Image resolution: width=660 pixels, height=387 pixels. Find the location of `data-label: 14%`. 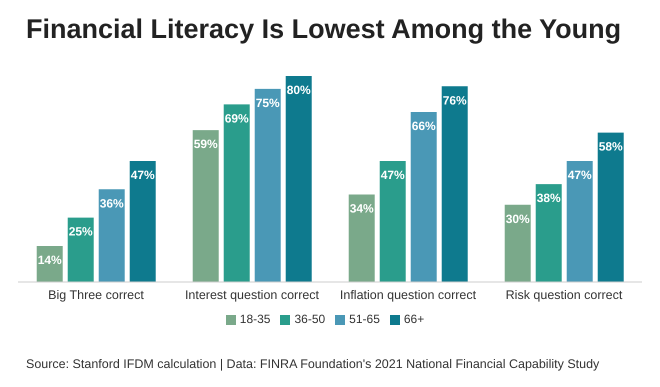

data-label: 14% is located at coordinates (50, 259).